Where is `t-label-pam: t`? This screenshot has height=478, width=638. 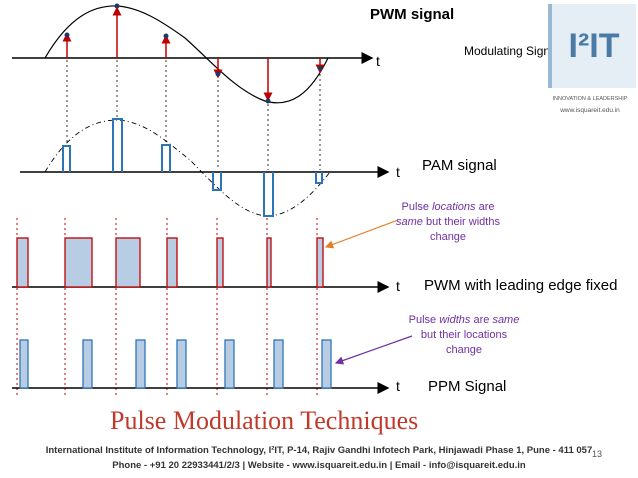
t-label-pam: t is located at coordinates (398, 172).